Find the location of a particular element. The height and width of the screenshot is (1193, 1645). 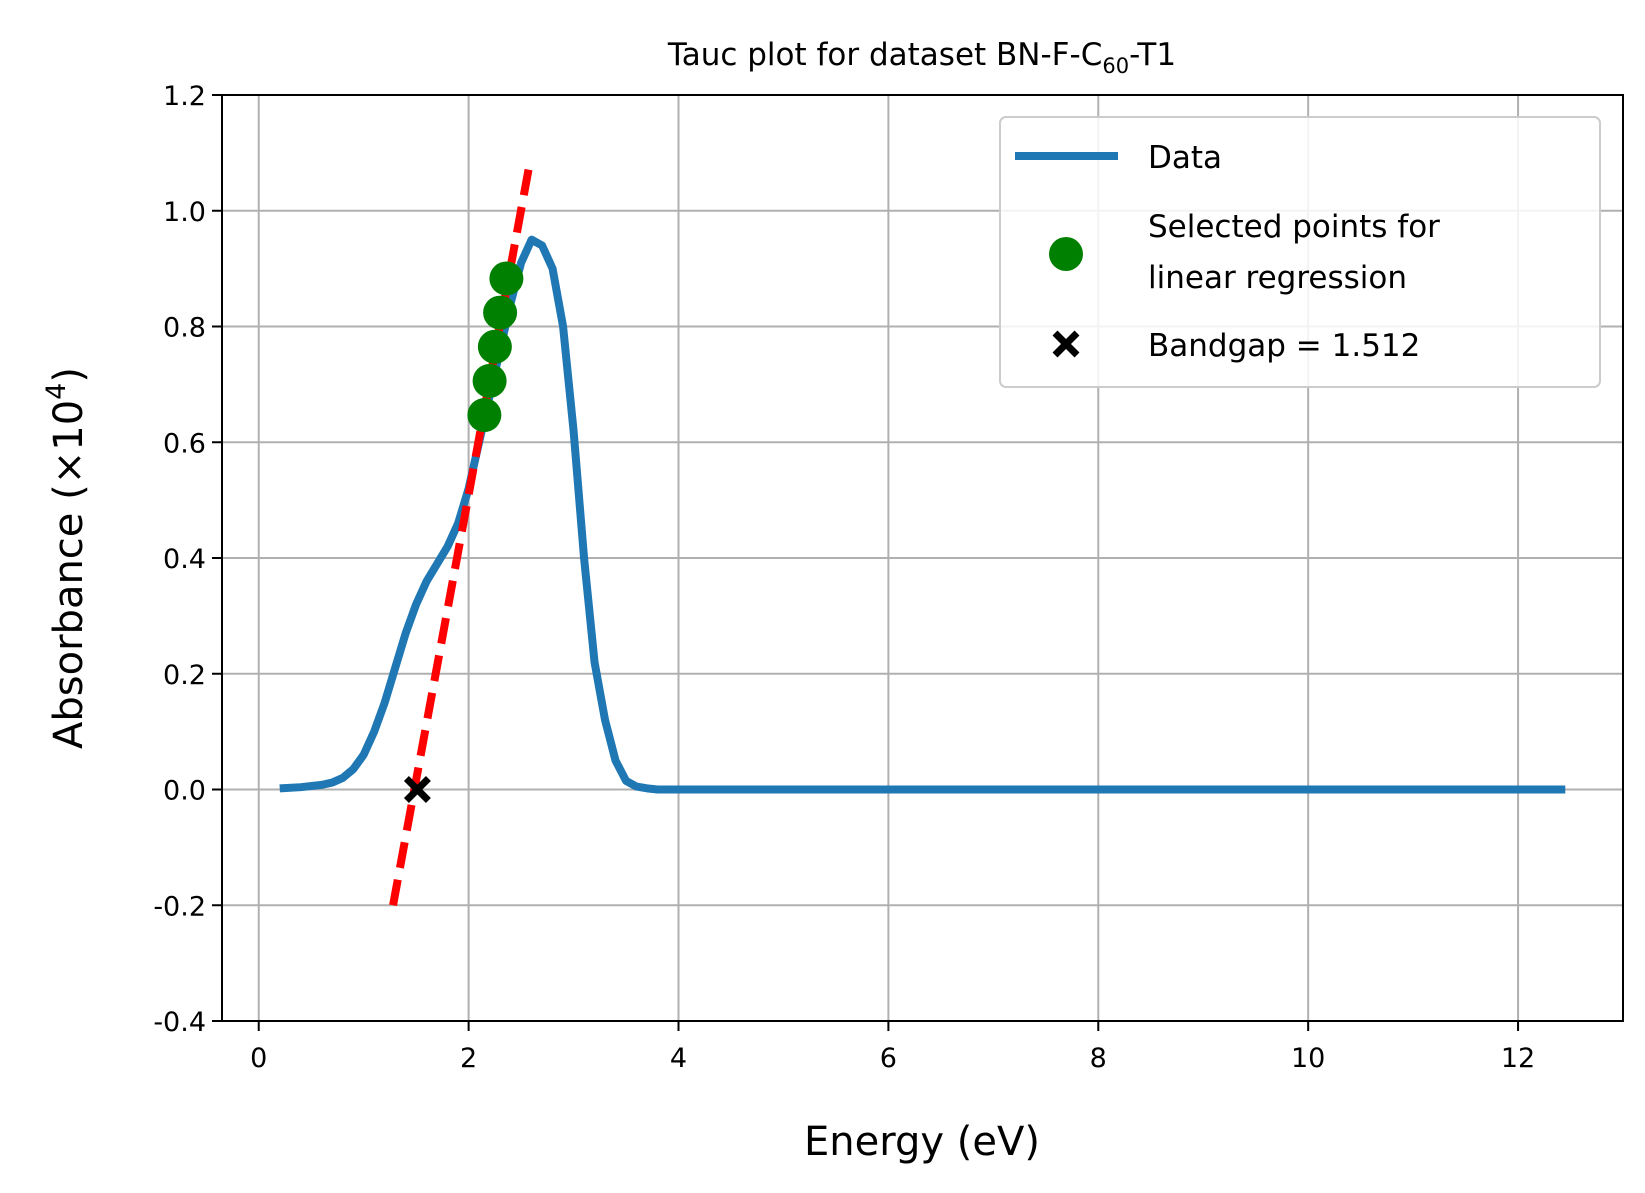

y-tick-label: 0.8 is located at coordinates (184, 328).